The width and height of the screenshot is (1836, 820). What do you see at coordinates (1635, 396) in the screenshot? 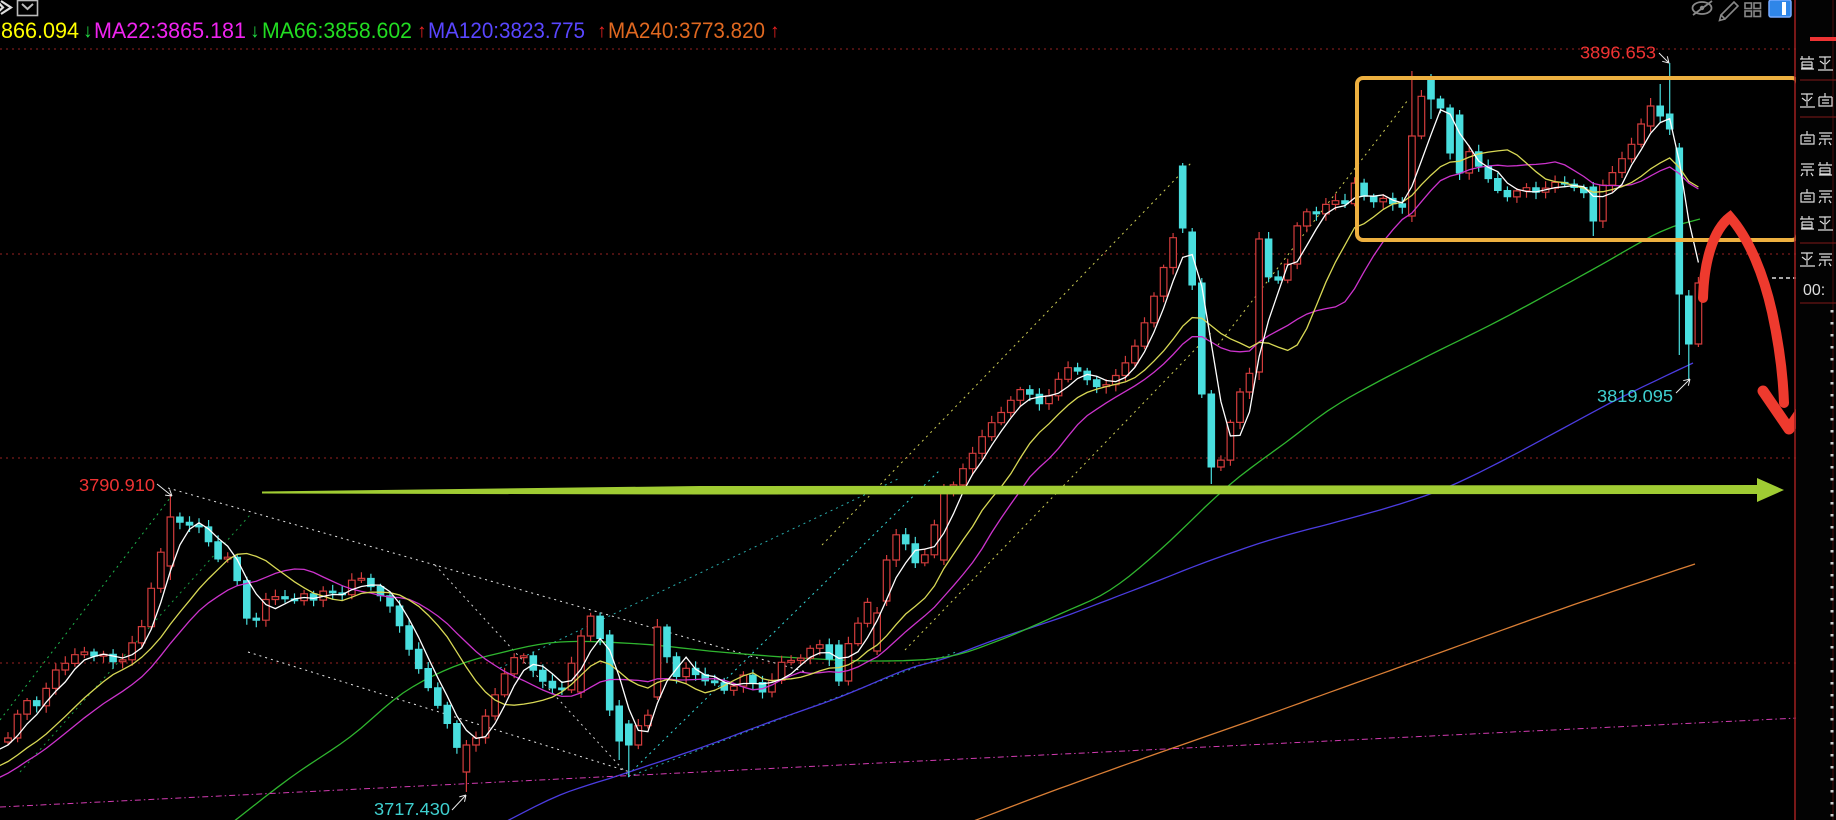
I see `svg-text: 3819.095` at bounding box center [1635, 396].